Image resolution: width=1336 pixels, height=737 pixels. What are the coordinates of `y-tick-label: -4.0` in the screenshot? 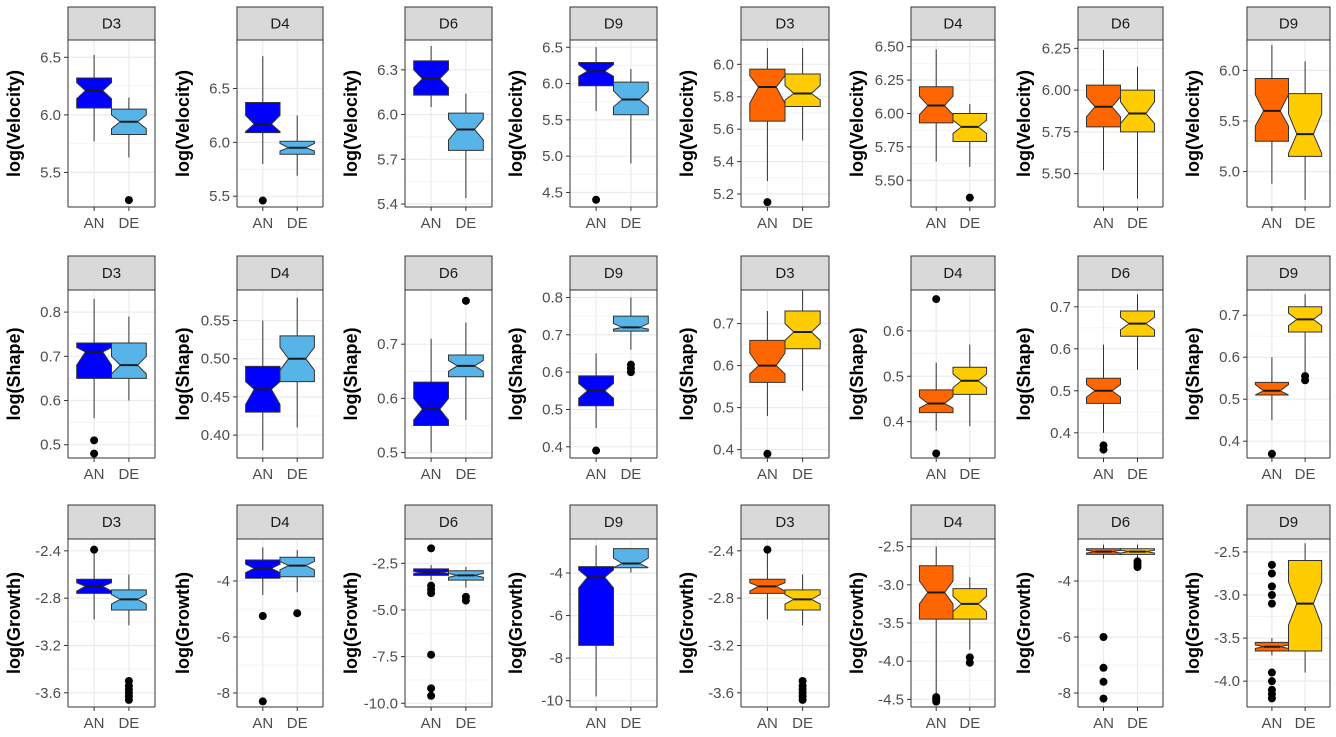 It's located at (1227, 681).